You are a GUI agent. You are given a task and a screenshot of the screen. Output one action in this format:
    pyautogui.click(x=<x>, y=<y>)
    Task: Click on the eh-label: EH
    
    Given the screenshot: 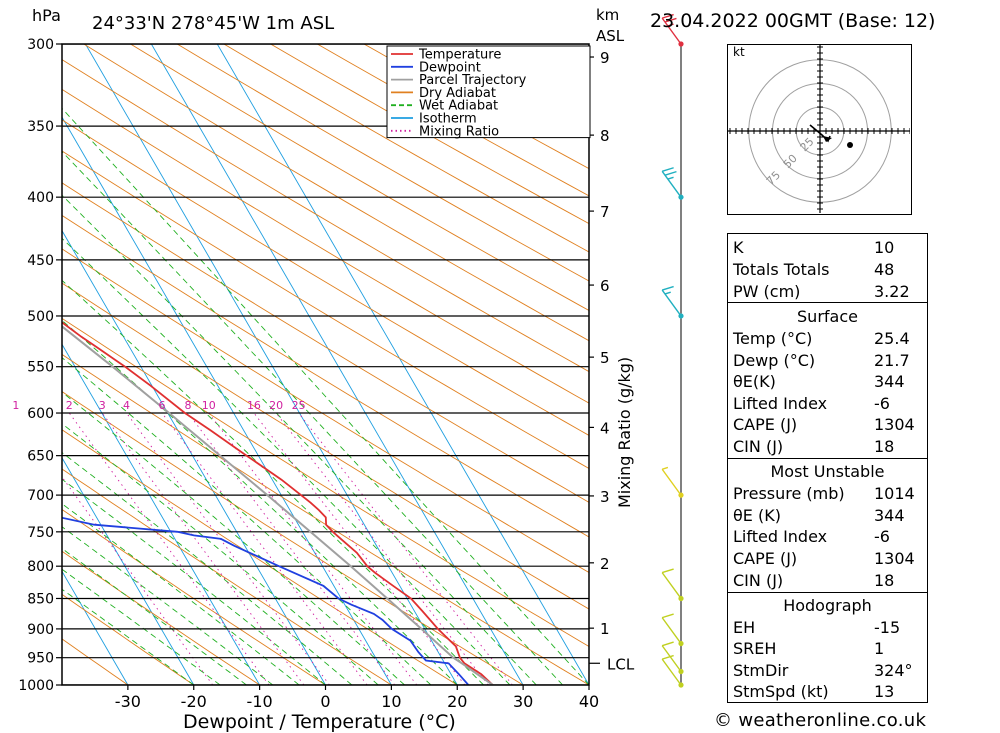 What is the action you would take?
    pyautogui.click(x=744, y=627)
    